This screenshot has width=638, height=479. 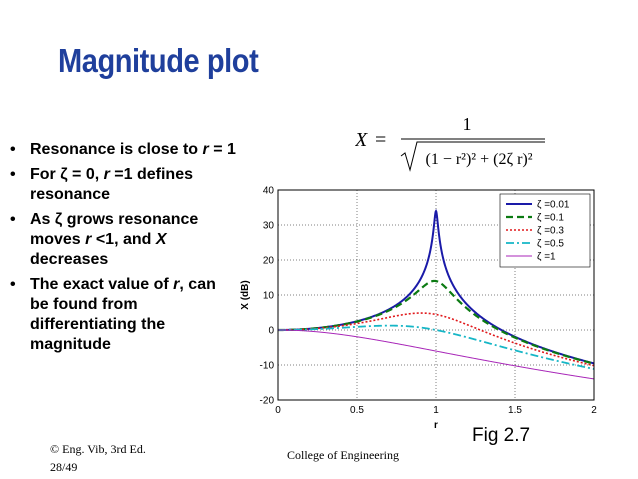 I want to click on footer-college: College of Engineering, so click(x=343, y=455).